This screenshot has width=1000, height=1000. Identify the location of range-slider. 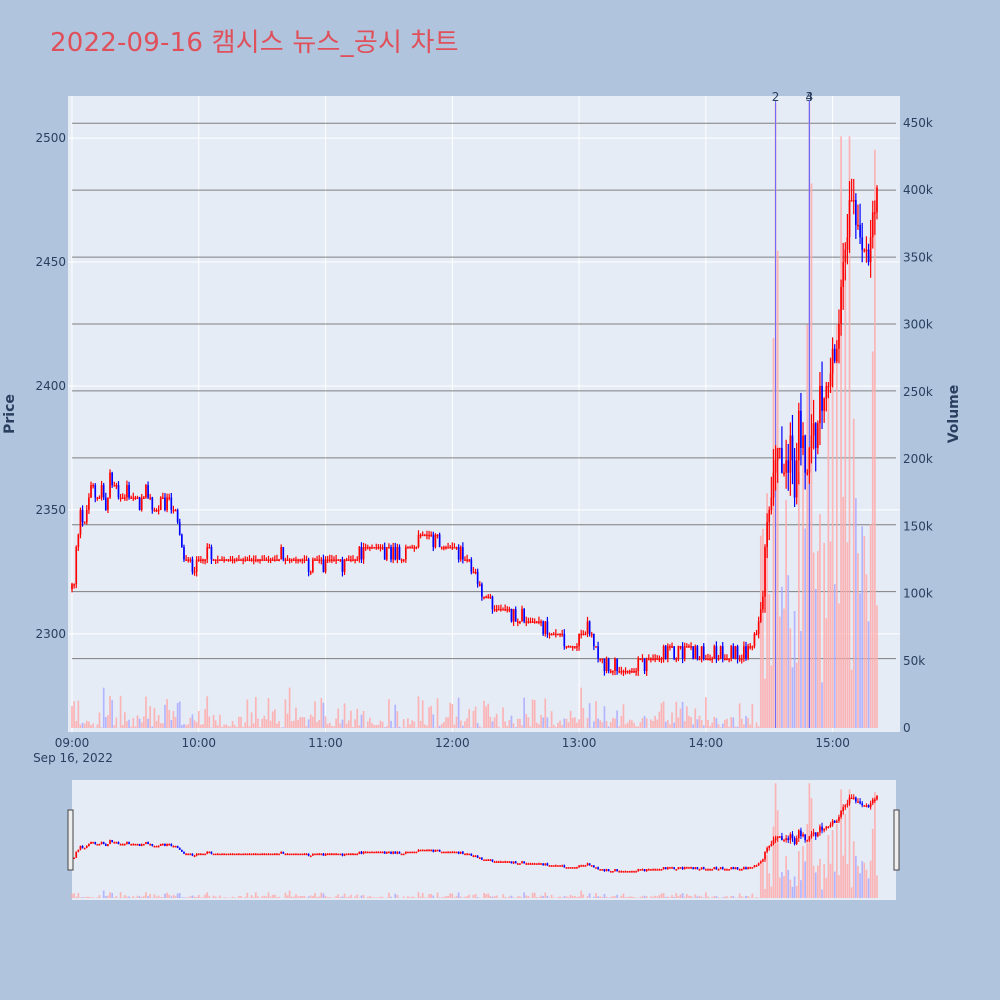
(483, 840).